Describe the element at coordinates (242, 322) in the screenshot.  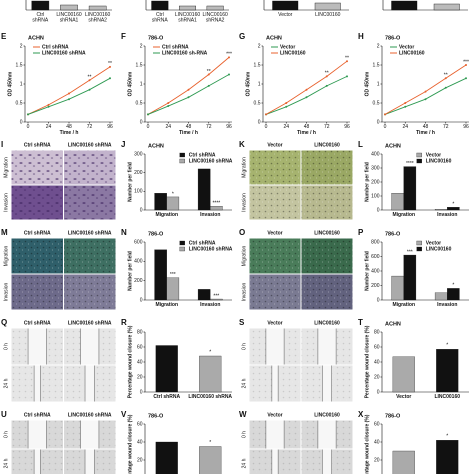
I see `panel-letter: S` at that location.